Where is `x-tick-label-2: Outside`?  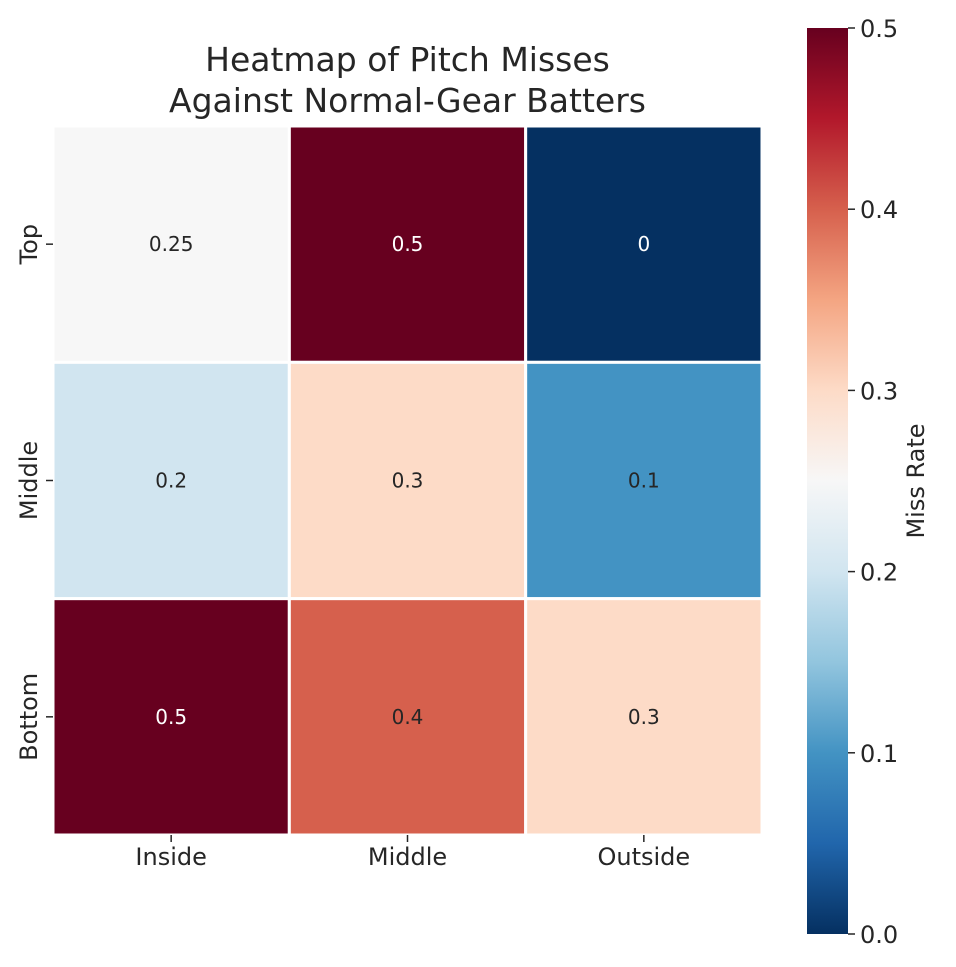 x-tick-label-2: Outside is located at coordinates (643, 857).